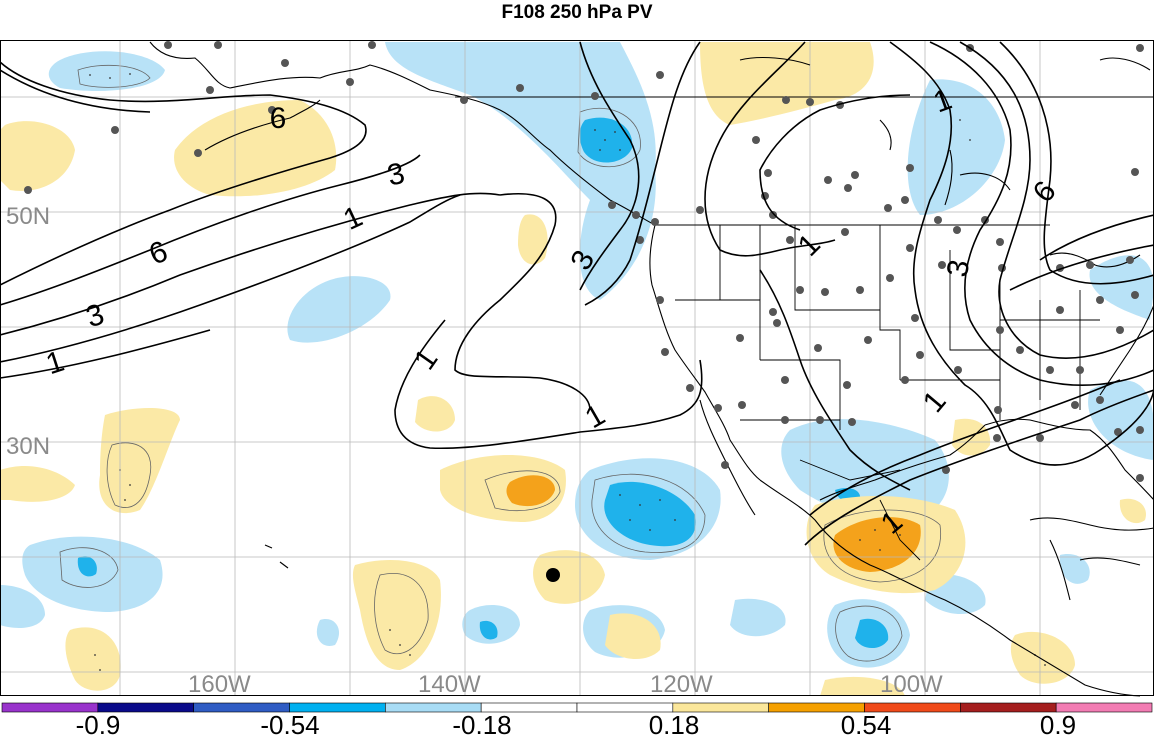 This screenshot has width=1154, height=739. What do you see at coordinates (681, 684) in the screenshot?
I see `lon-label-120w: 120W` at bounding box center [681, 684].